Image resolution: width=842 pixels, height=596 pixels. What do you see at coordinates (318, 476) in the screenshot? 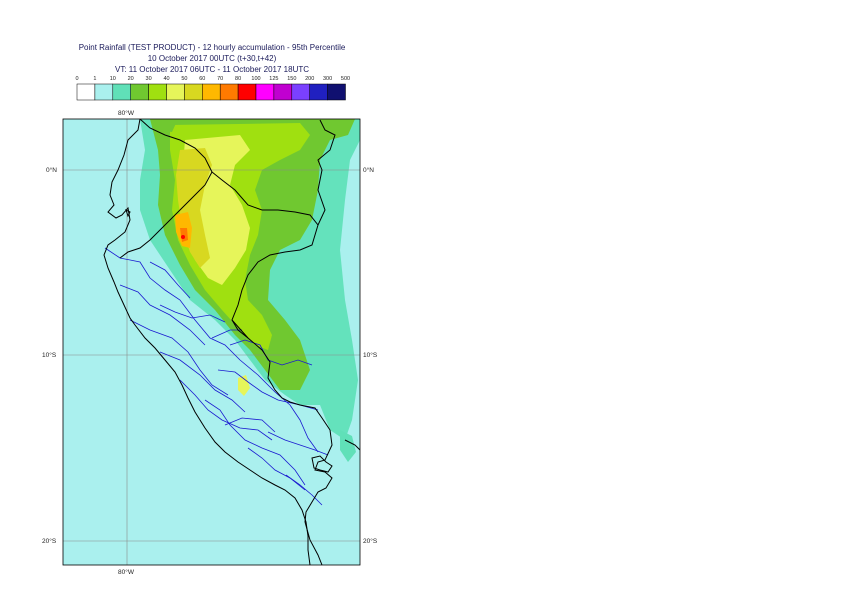
I see `country-border-bolivia` at bounding box center [318, 476].